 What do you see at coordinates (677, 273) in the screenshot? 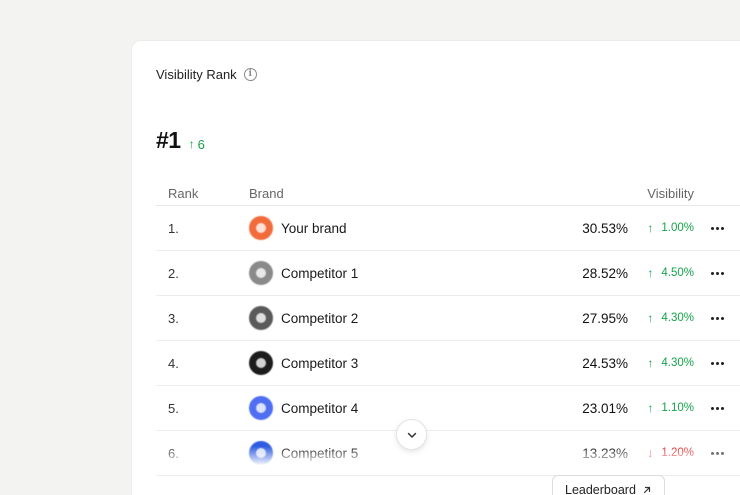
I see `visibility-change-value: 4.50%` at bounding box center [677, 273].